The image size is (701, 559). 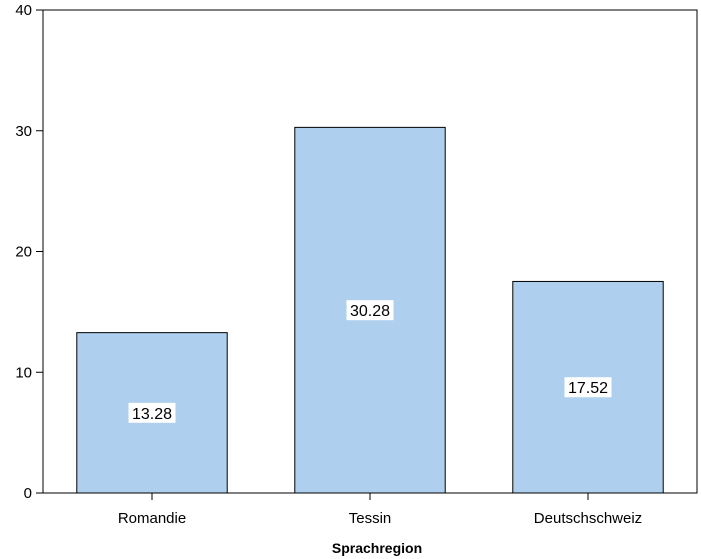 What do you see at coordinates (370, 518) in the screenshot?
I see `x-tick-label-1: Tessin` at bounding box center [370, 518].